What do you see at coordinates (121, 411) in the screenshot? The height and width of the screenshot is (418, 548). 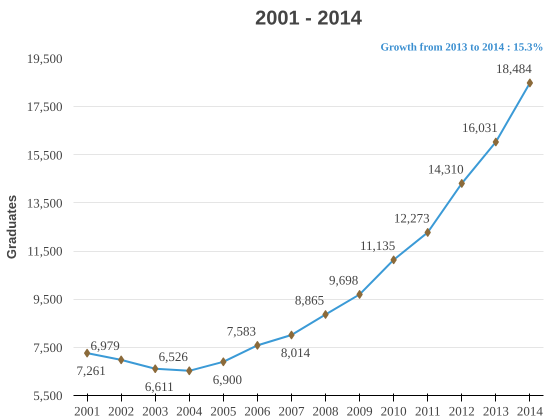 I see `x-tick-label: 2002` at bounding box center [121, 411].